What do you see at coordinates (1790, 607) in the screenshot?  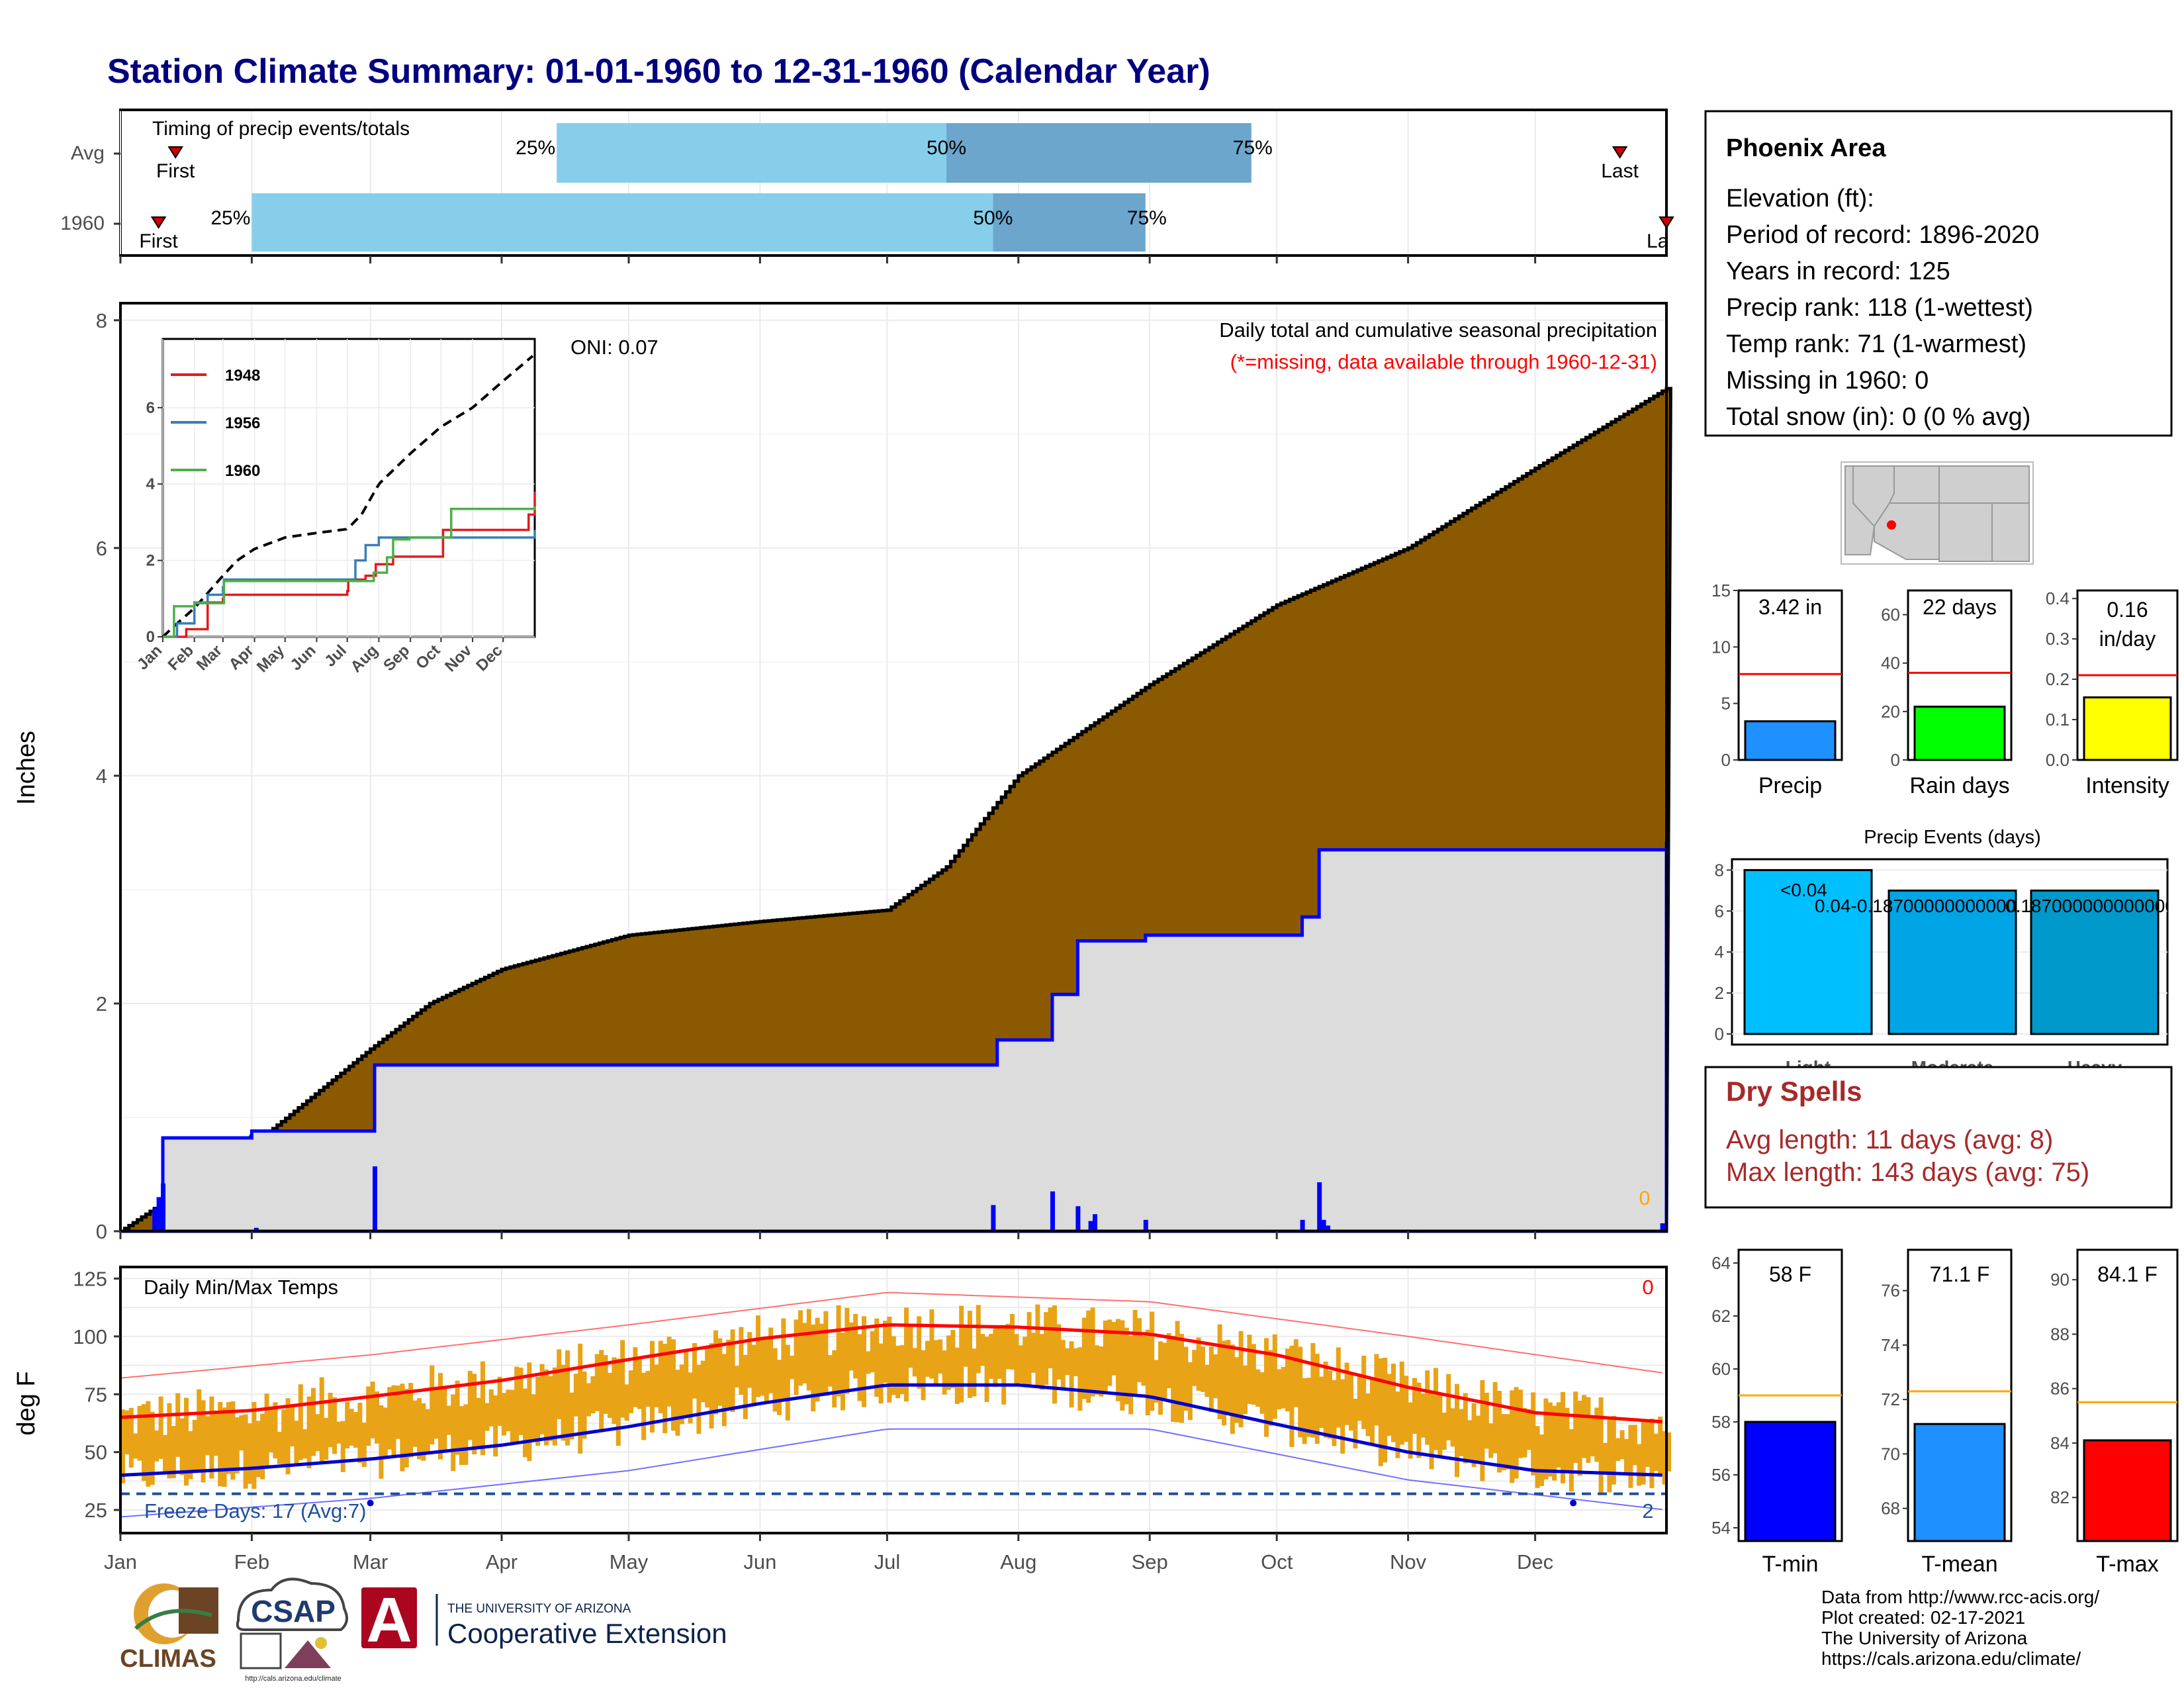 I see `mini-bar-value-text: 3.42 in` at bounding box center [1790, 607].